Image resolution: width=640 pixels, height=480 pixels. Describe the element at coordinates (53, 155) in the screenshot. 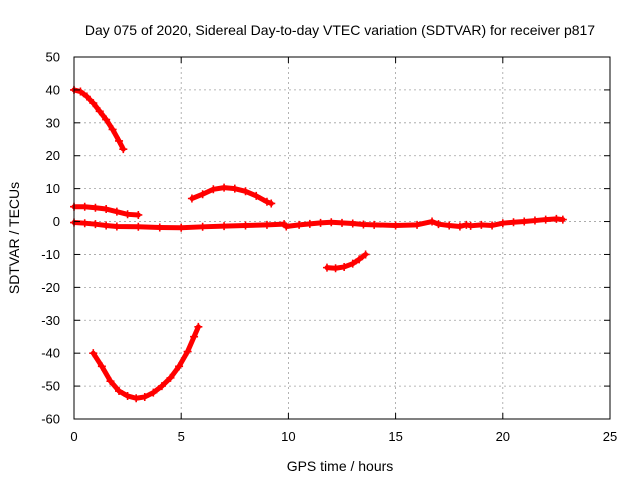

I see `y-tick-label: 20` at that location.